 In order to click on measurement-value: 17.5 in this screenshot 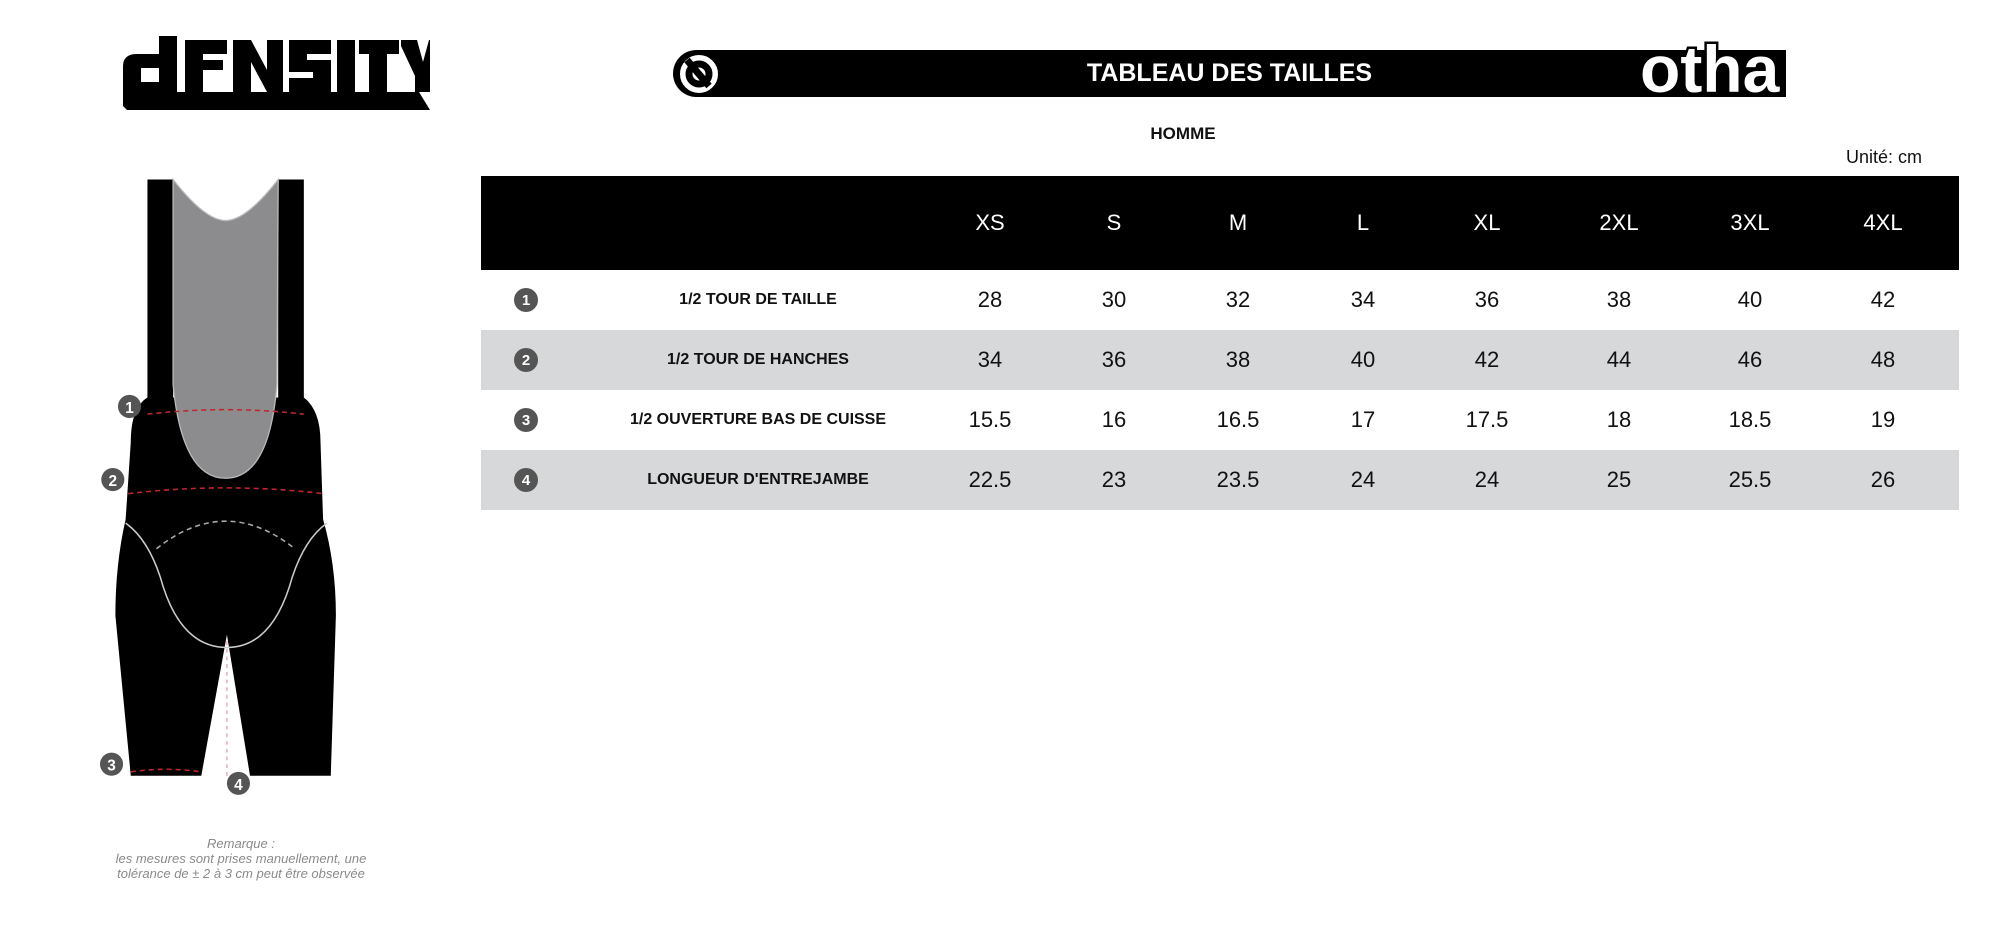, I will do `click(1487, 419)`.